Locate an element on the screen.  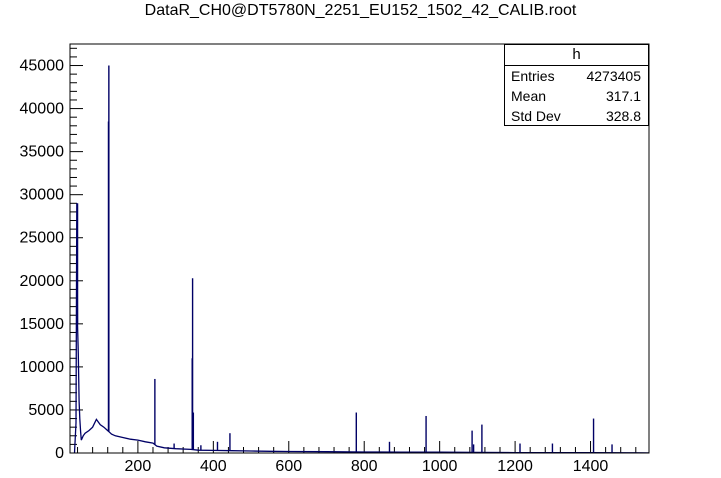
stats-label: Std Dev is located at coordinates (536, 116).